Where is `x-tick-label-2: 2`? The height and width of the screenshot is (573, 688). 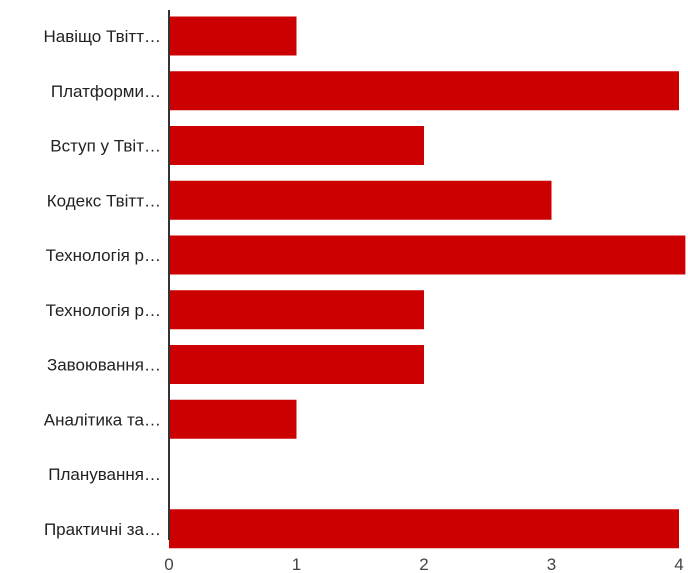 x-tick-label-2: 2 is located at coordinates (423, 564).